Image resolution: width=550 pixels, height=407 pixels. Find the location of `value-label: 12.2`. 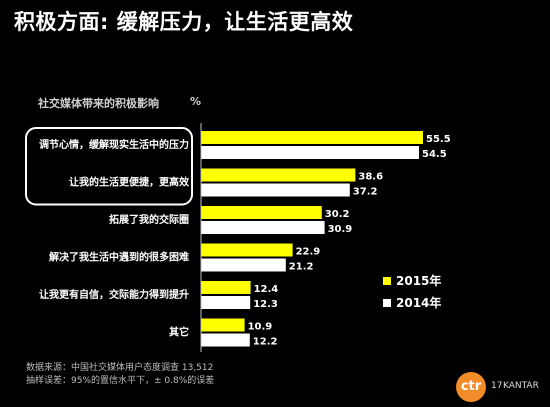

value-label: 12.2 is located at coordinates (265, 342).